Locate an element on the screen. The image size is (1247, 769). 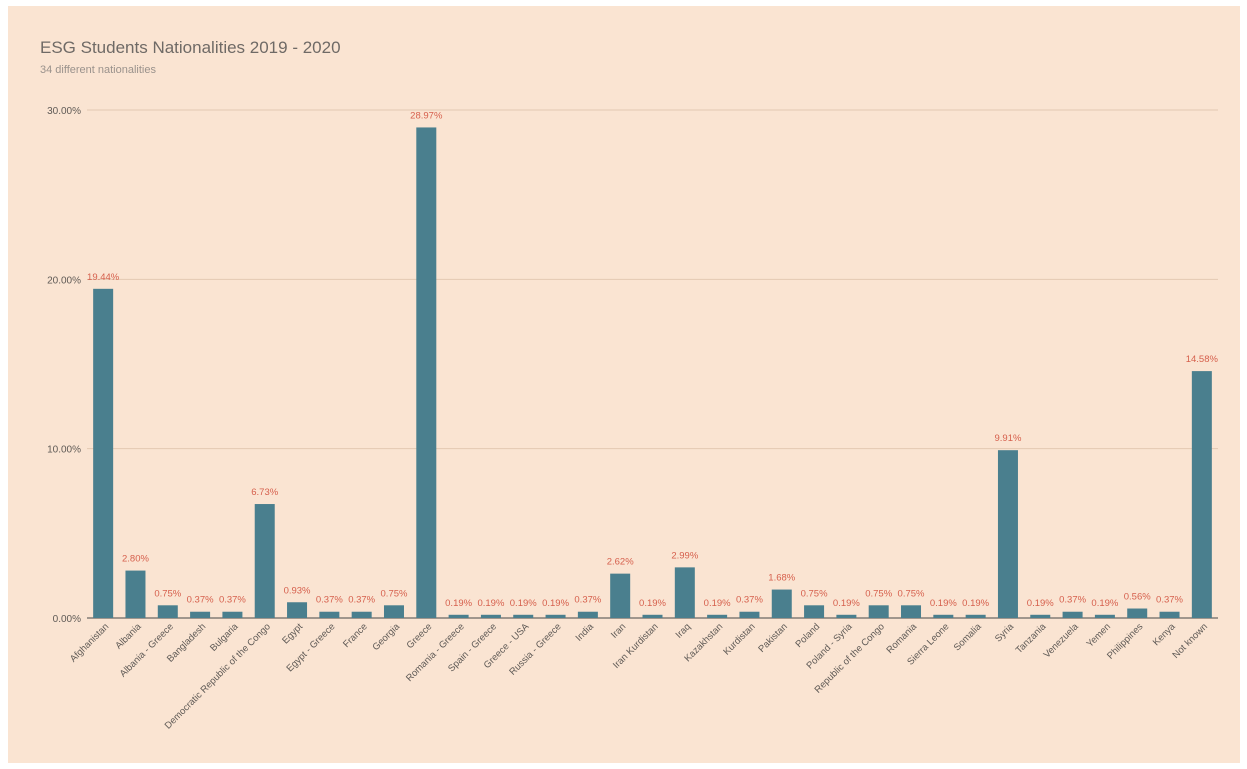
data-label: 1.68% is located at coordinates (781, 578).